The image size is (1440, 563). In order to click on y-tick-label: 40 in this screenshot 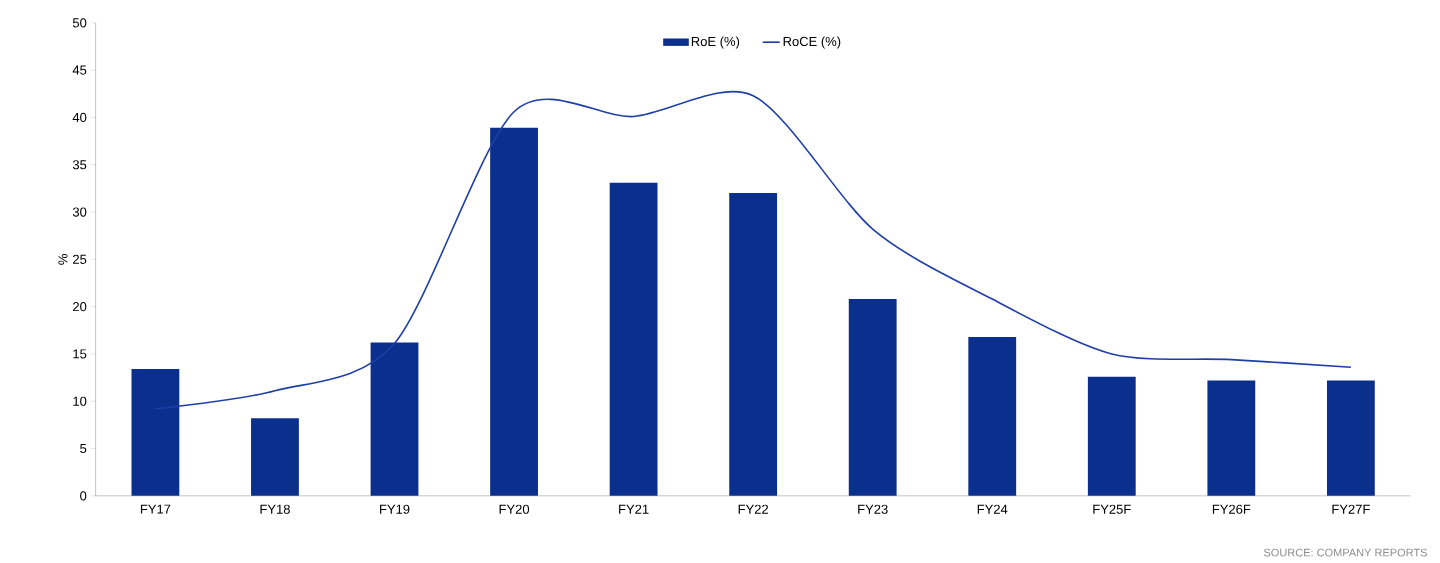, I will do `click(79, 117)`.